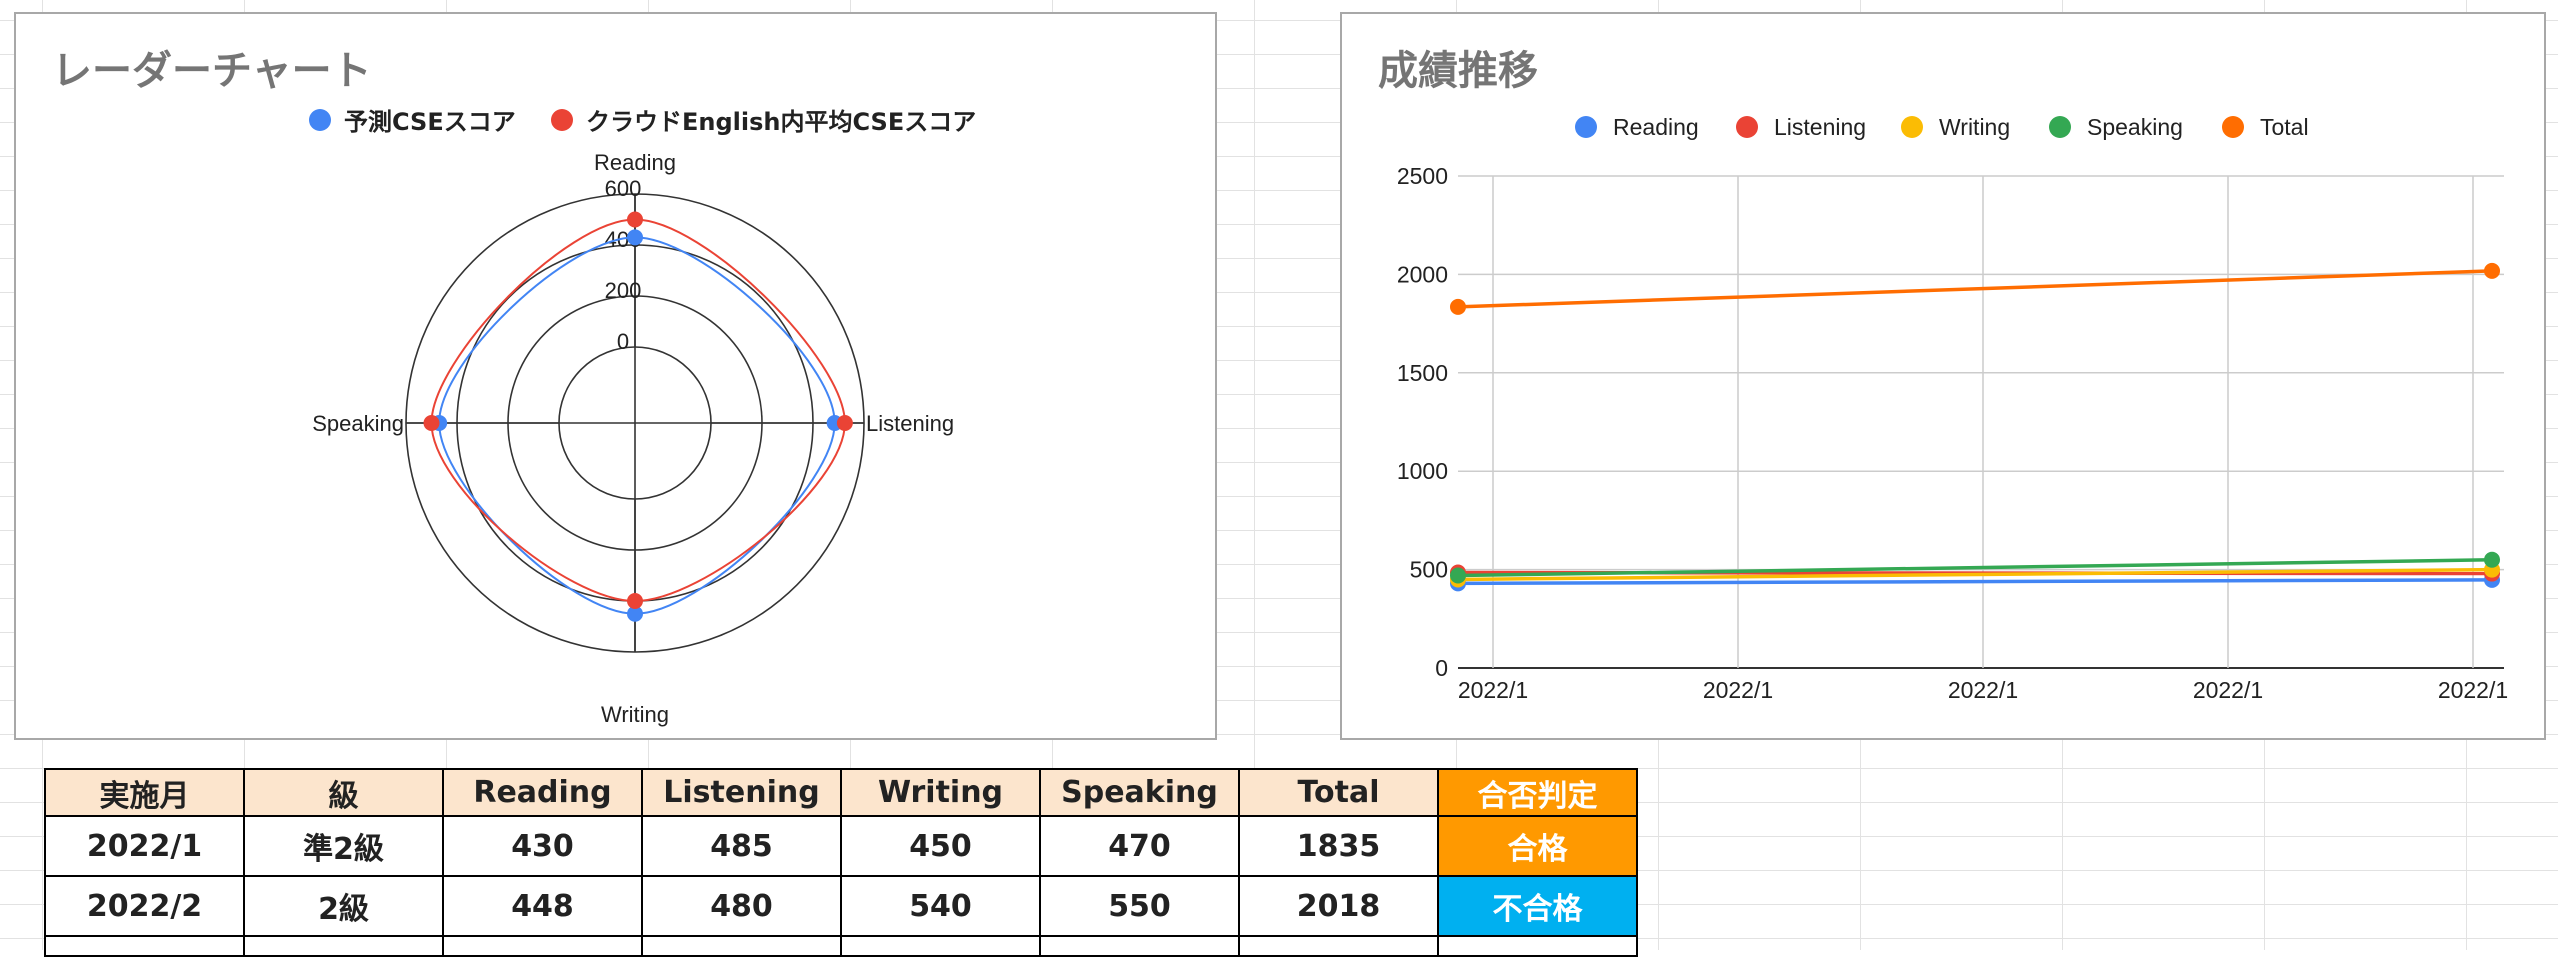 The height and width of the screenshot is (957, 2558). Describe the element at coordinates (623, 188) in the screenshot. I see `radar-tick-label: 600` at that location.